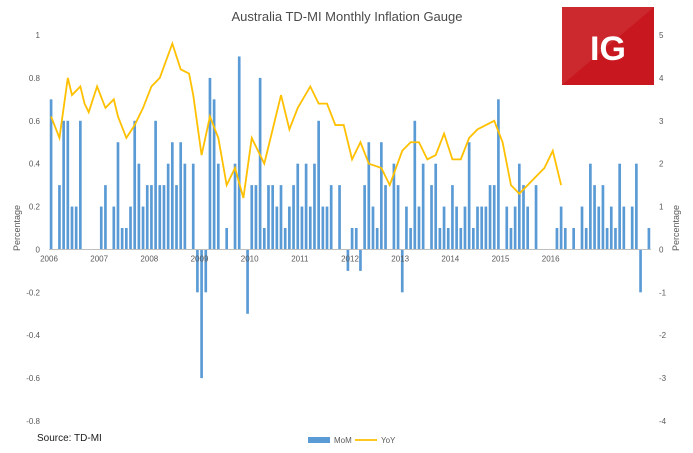 The width and height of the screenshot is (693, 453). Describe the element at coordinates (33, 292) in the screenshot. I see `left-tick-label: -0.2` at that location.